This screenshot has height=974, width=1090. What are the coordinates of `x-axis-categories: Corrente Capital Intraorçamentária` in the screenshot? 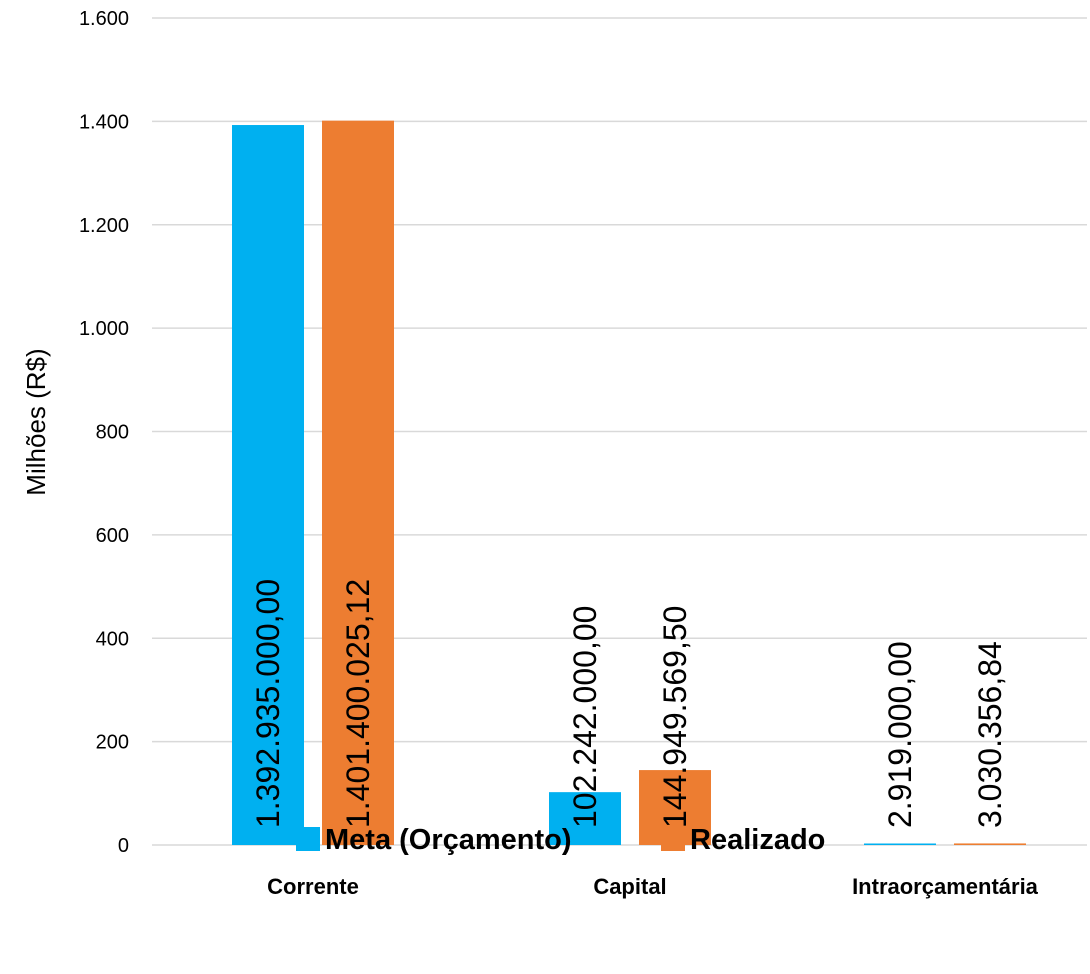 It's located at (653, 886).